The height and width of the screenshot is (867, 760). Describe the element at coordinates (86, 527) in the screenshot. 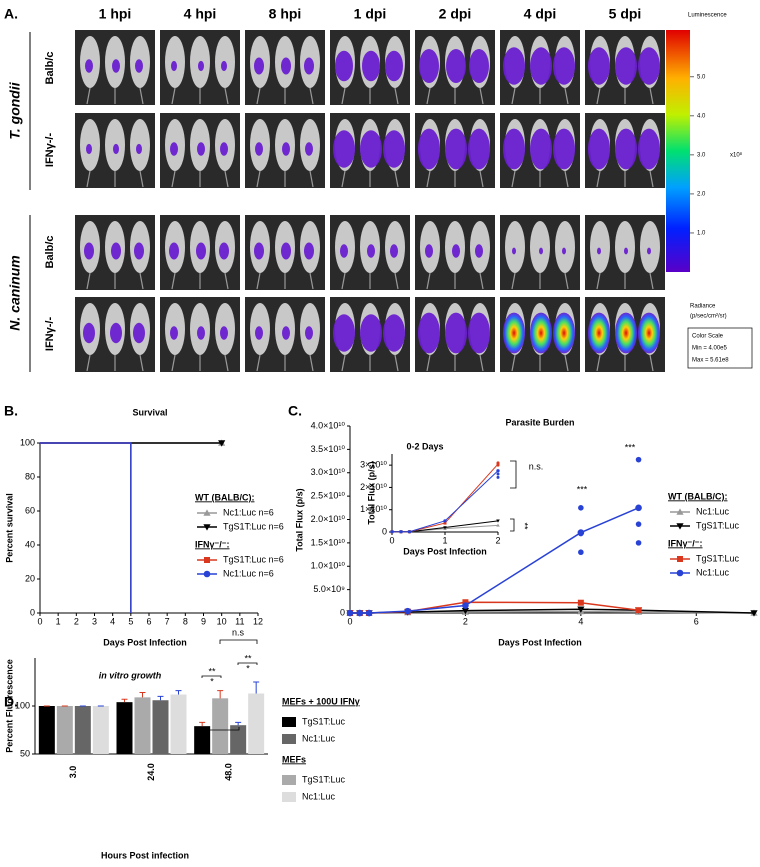

I see `series-line` at that location.